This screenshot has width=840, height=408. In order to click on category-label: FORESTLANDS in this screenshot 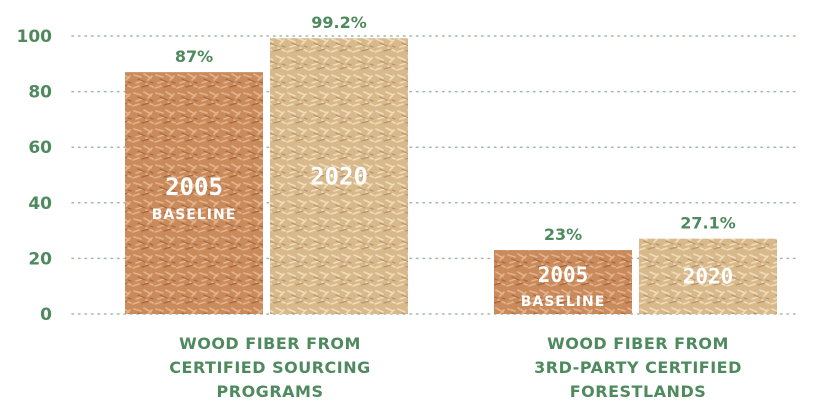, I will do `click(638, 391)`.